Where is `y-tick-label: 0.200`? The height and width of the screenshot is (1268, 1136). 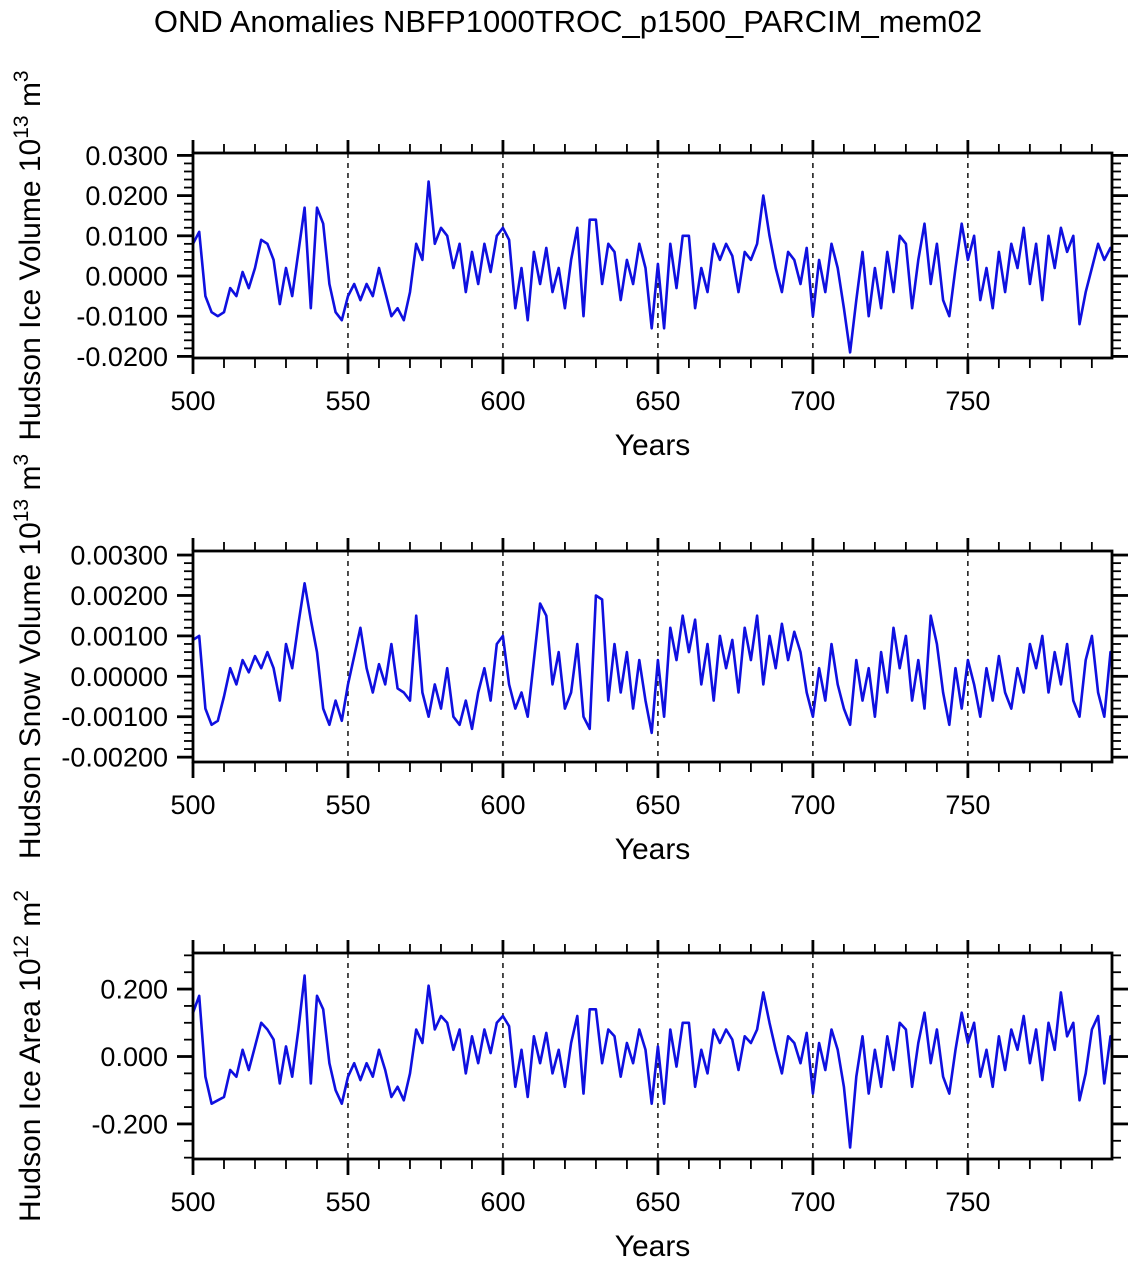 y-tick-label: 0.200 is located at coordinates (134, 990).